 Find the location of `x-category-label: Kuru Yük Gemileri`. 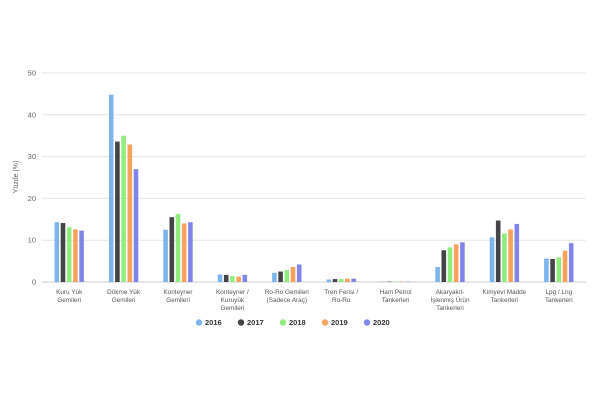

x-category-label: Kuru Yük Gemileri is located at coordinates (69, 296).